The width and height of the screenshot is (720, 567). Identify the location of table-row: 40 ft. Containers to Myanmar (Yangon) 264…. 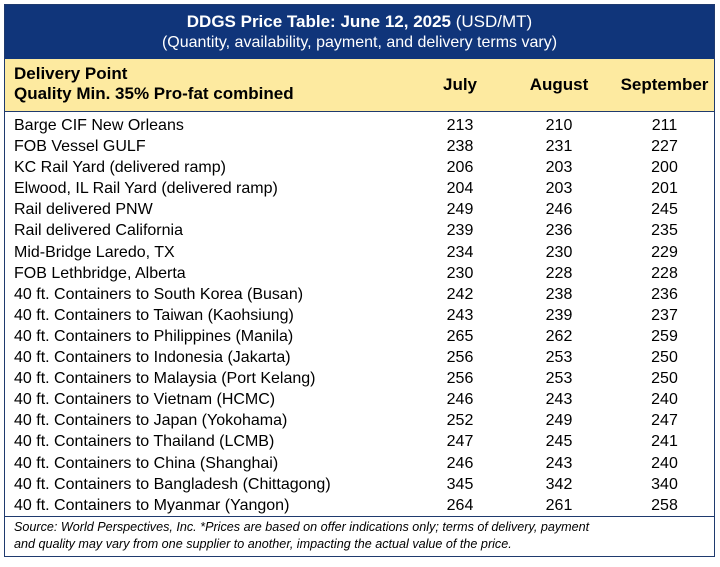
(359, 505).